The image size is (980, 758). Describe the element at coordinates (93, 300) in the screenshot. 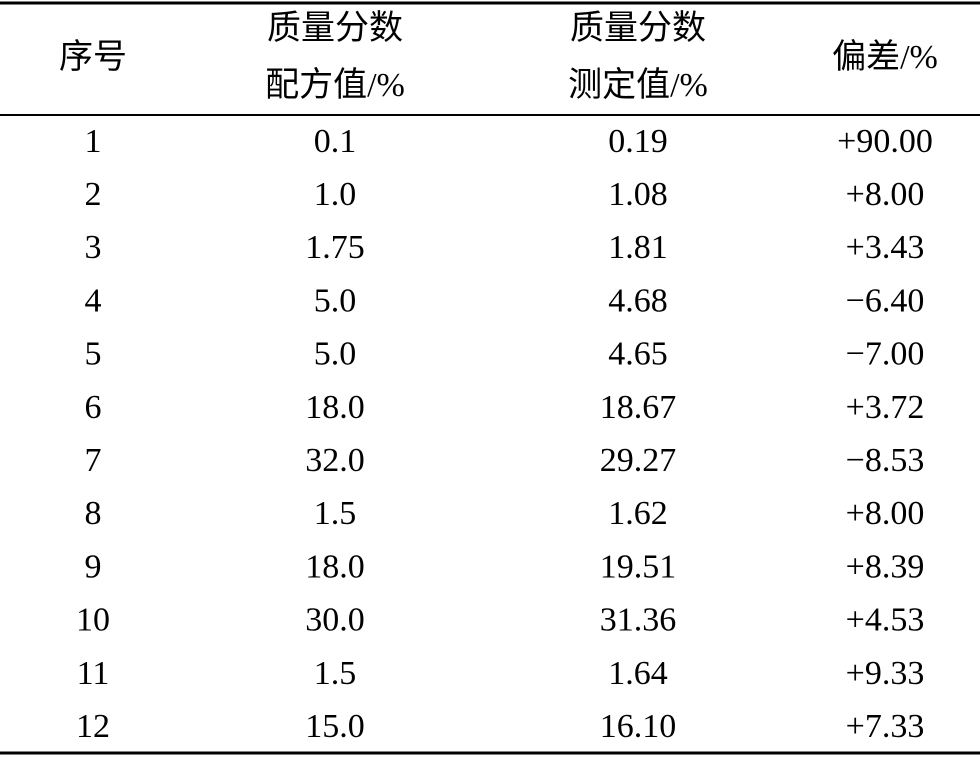

I see `table-cell: 4` at that location.